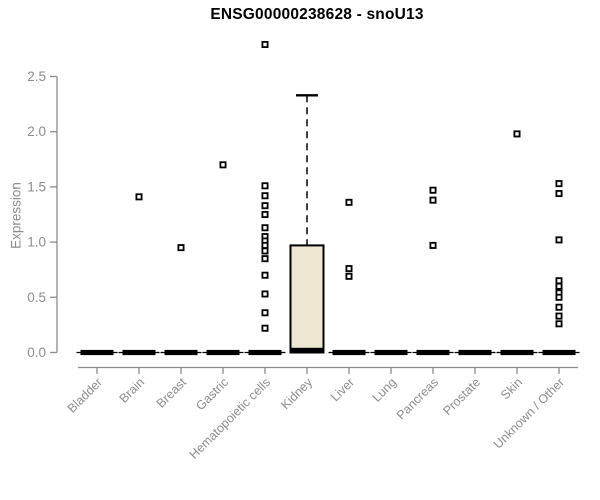  Describe the element at coordinates (296, 393) in the screenshot. I see `x-tick-label: Kidney` at that location.